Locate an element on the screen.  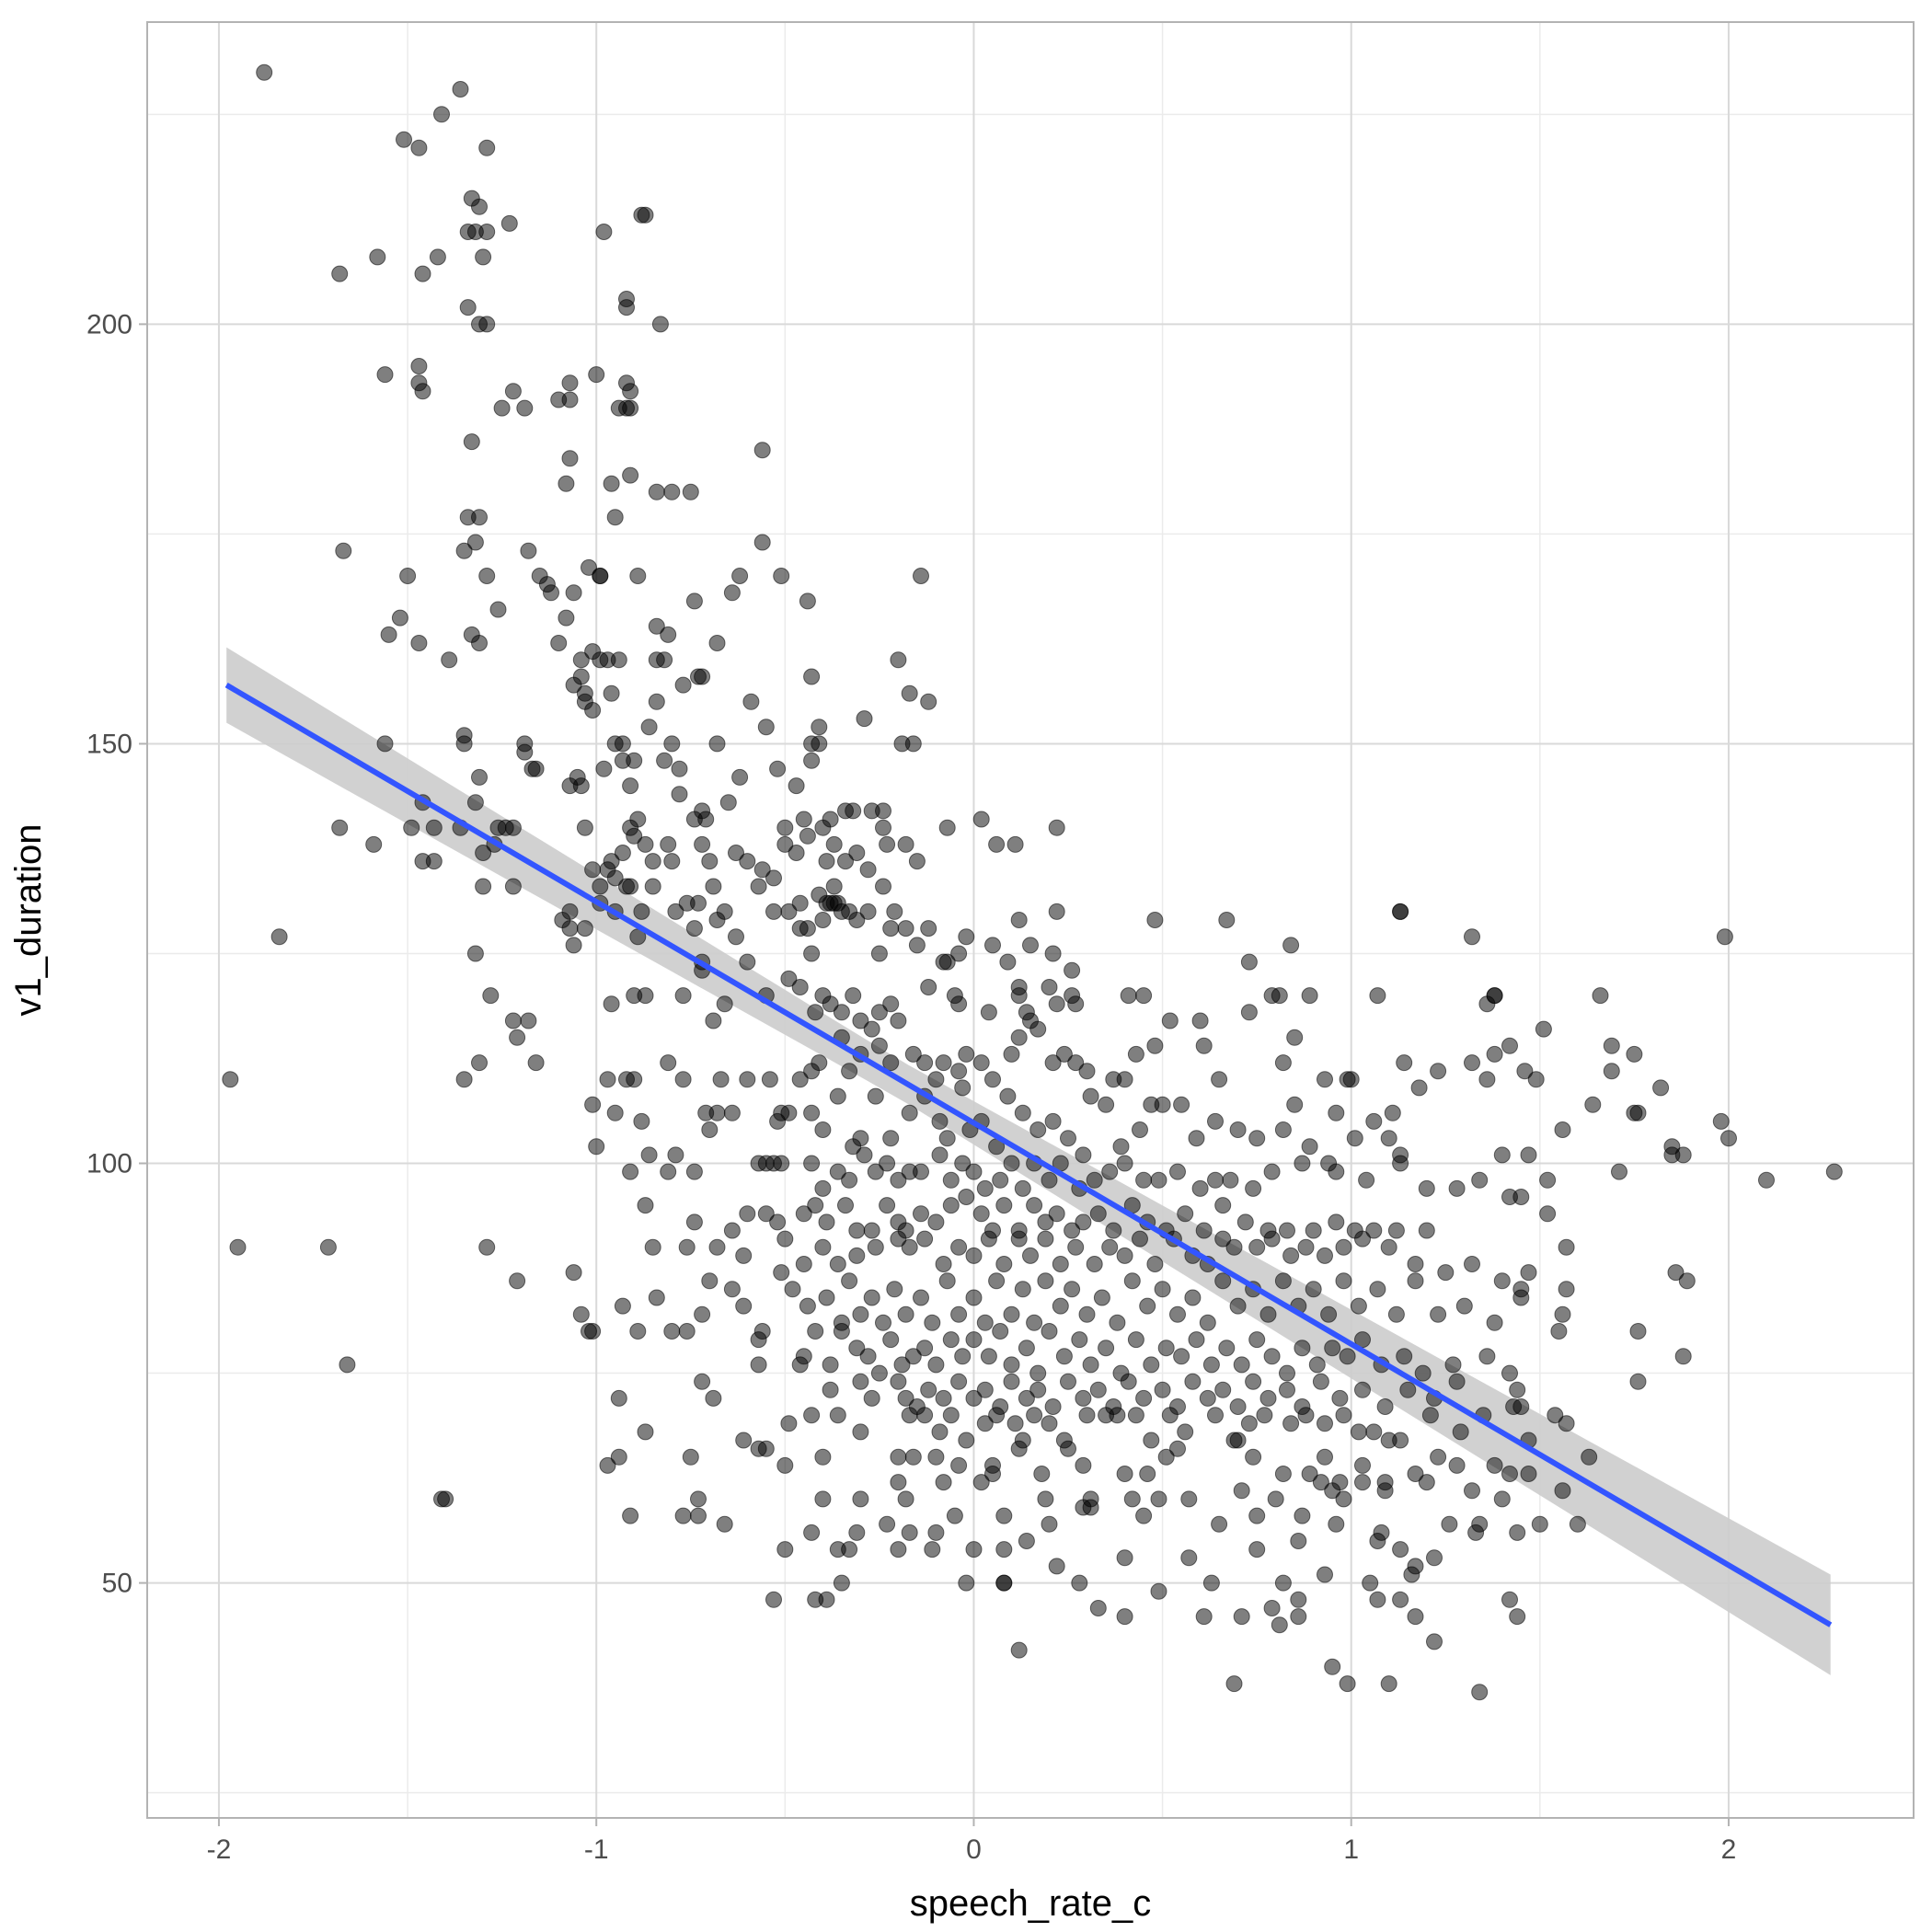
x-tick-label: 0 is located at coordinates (974, 1849).